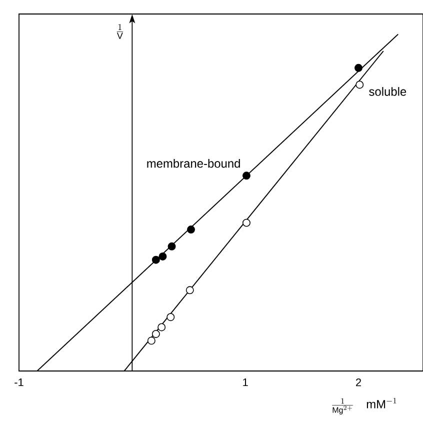 The image size is (423, 425). What do you see at coordinates (358, 382) in the screenshot?
I see `x-tick-label: 2` at bounding box center [358, 382].